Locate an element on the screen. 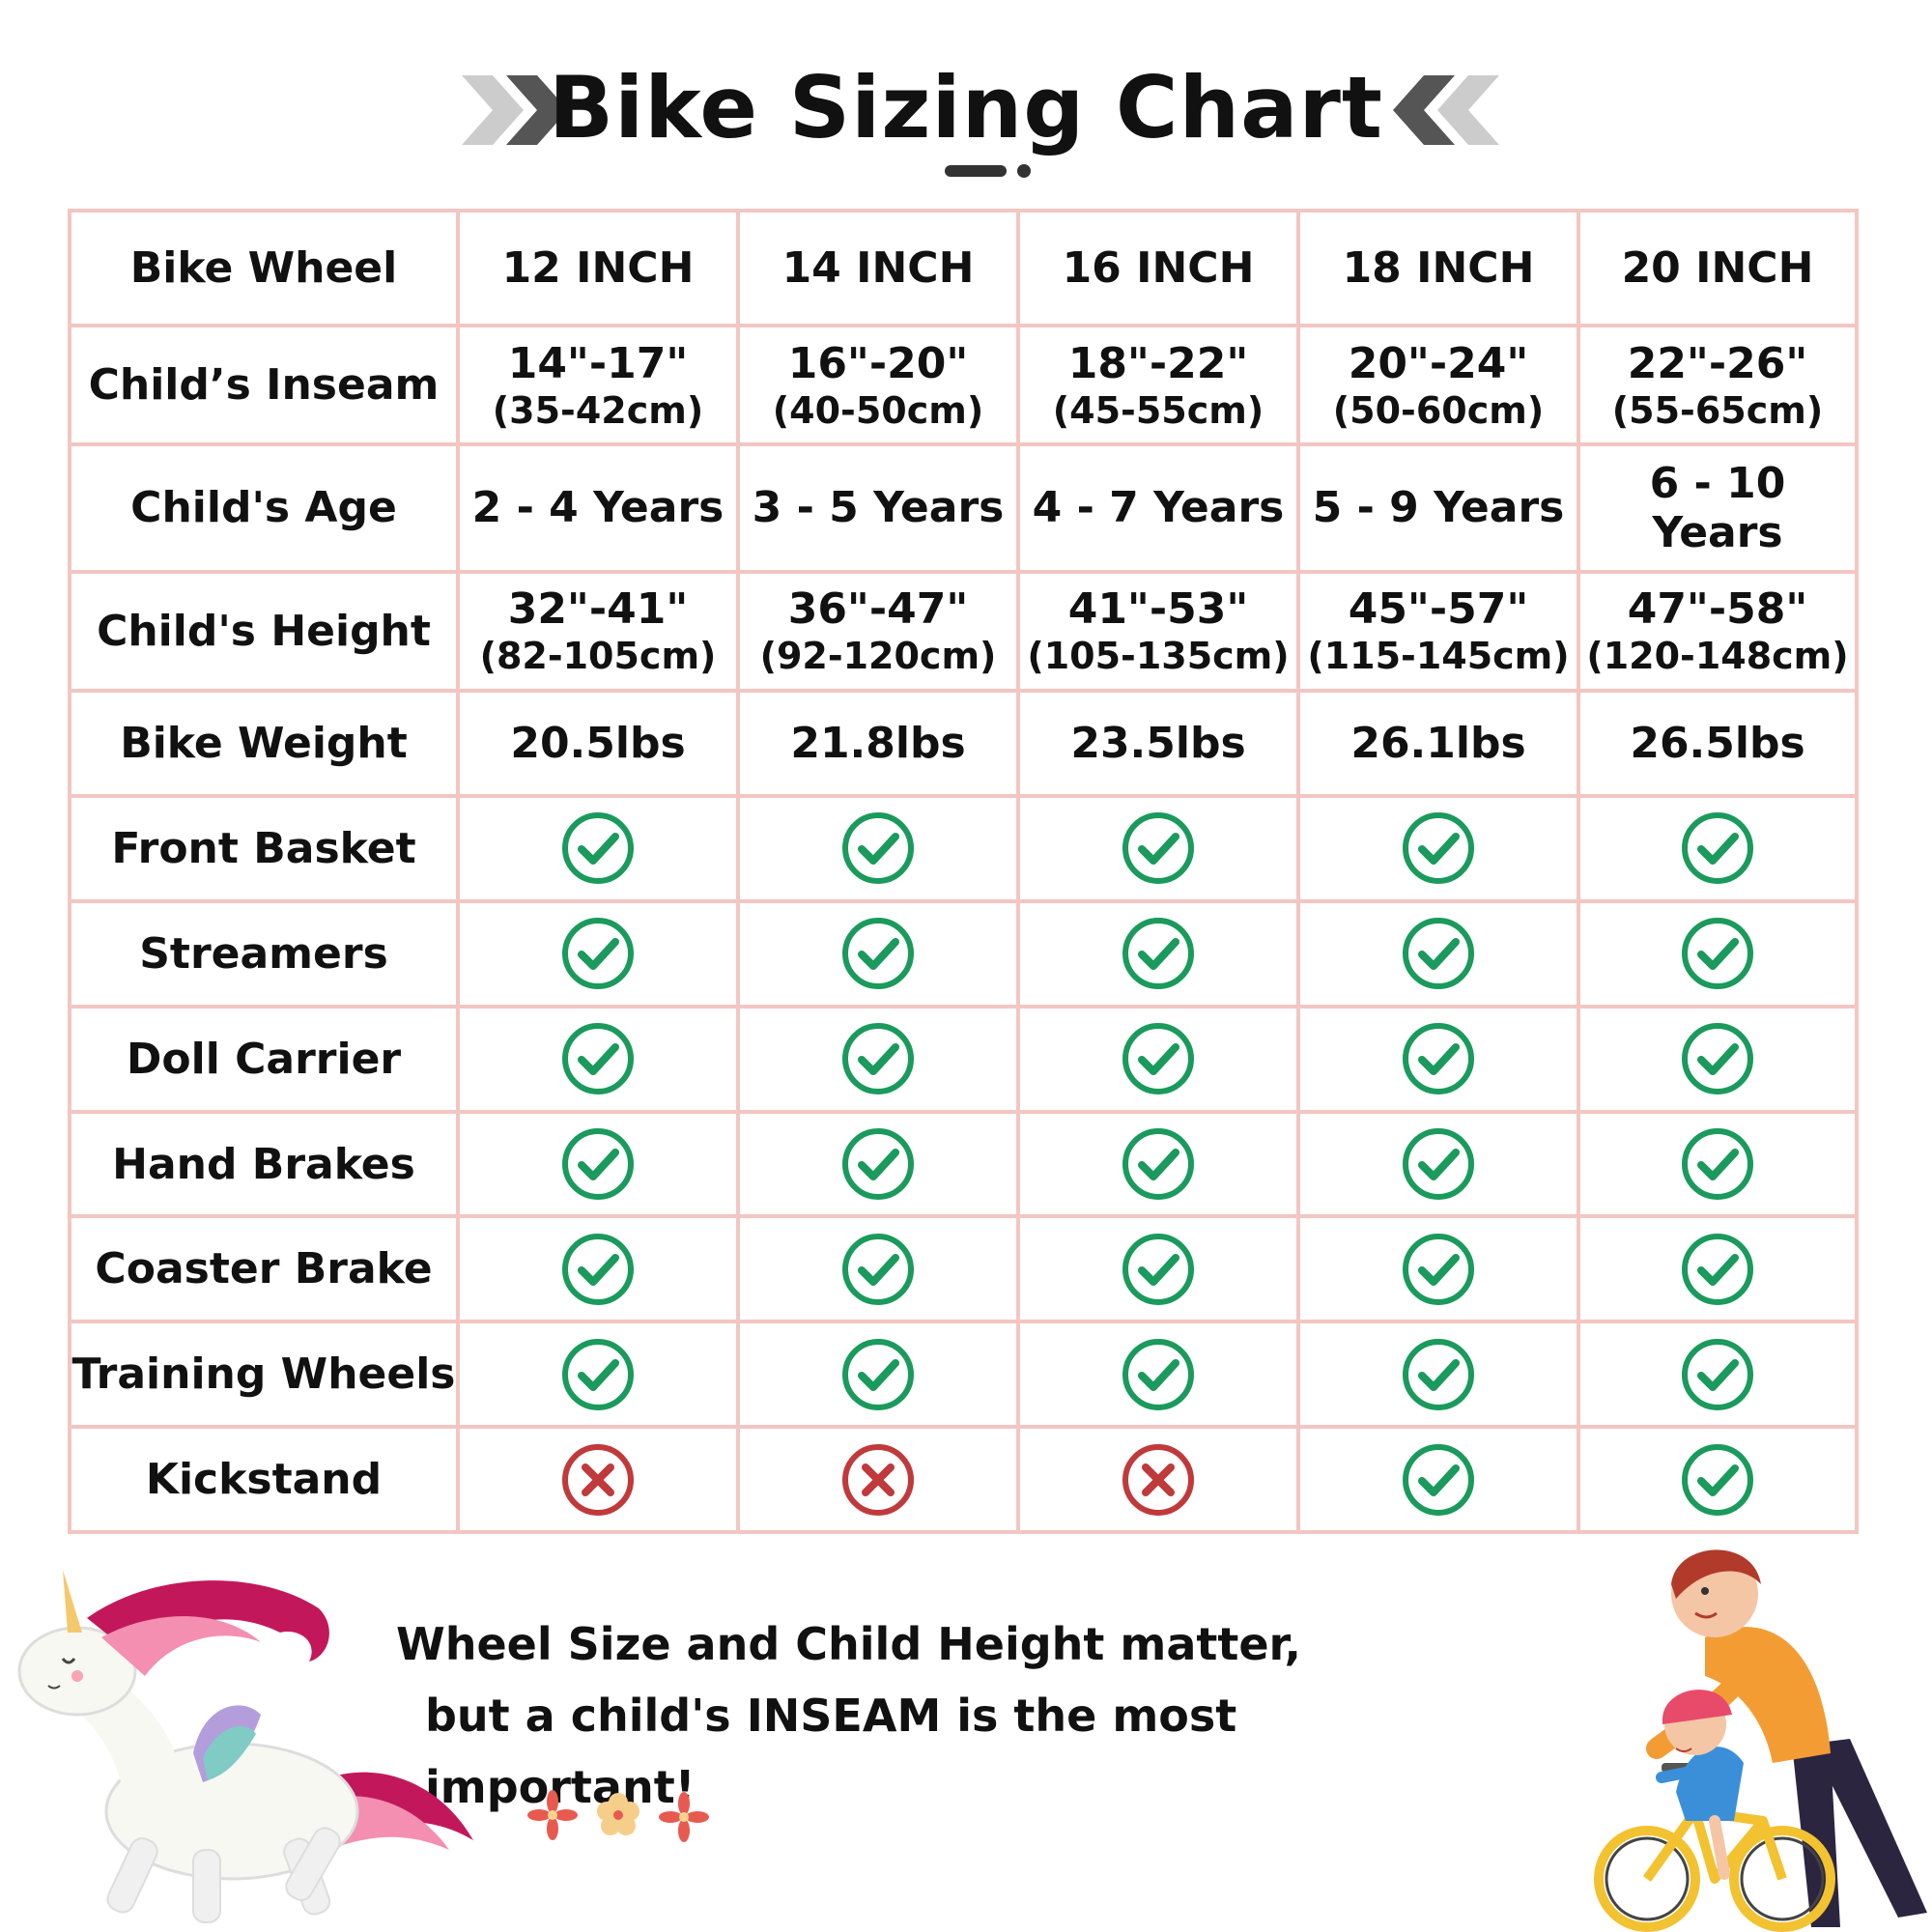 The height and width of the screenshot is (1932, 1932). cell-value-metric: (120-148cm) is located at coordinates (1717, 656).